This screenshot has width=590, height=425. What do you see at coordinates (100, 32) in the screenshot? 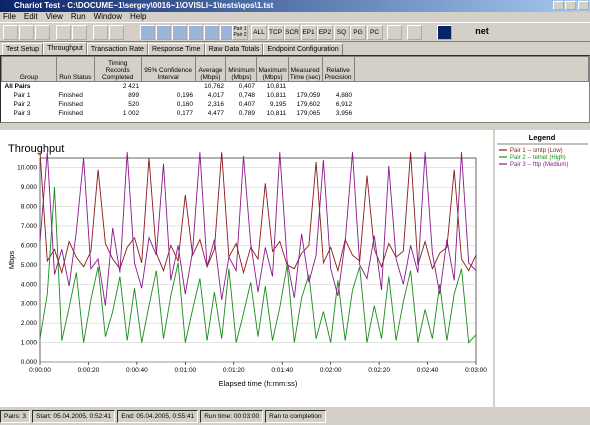
I see `print-button` at bounding box center [100, 32].